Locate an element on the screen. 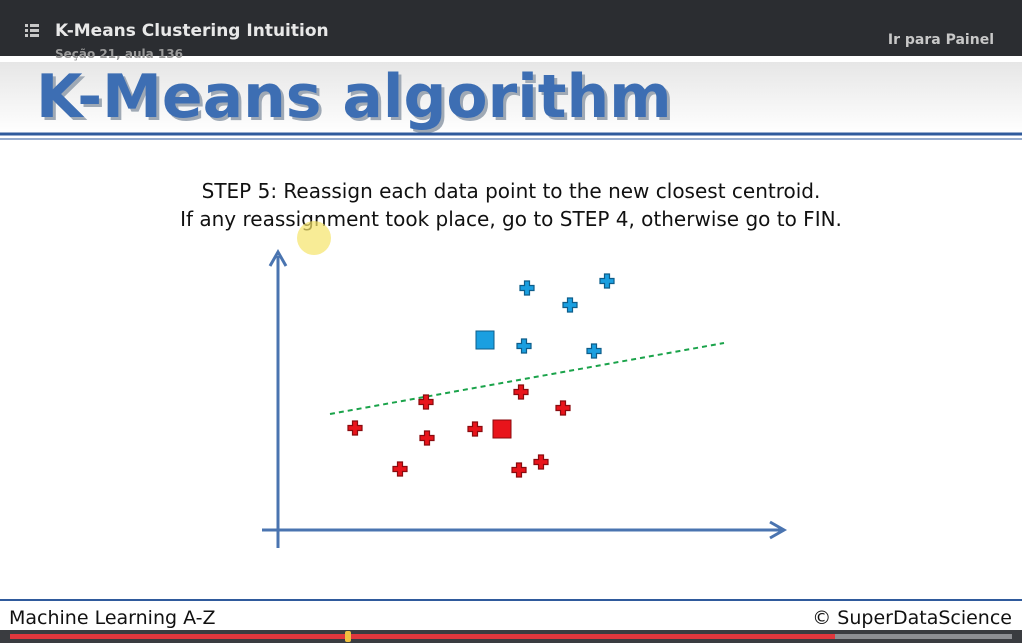  footer-right: © SuperDataScience is located at coordinates (912, 618).